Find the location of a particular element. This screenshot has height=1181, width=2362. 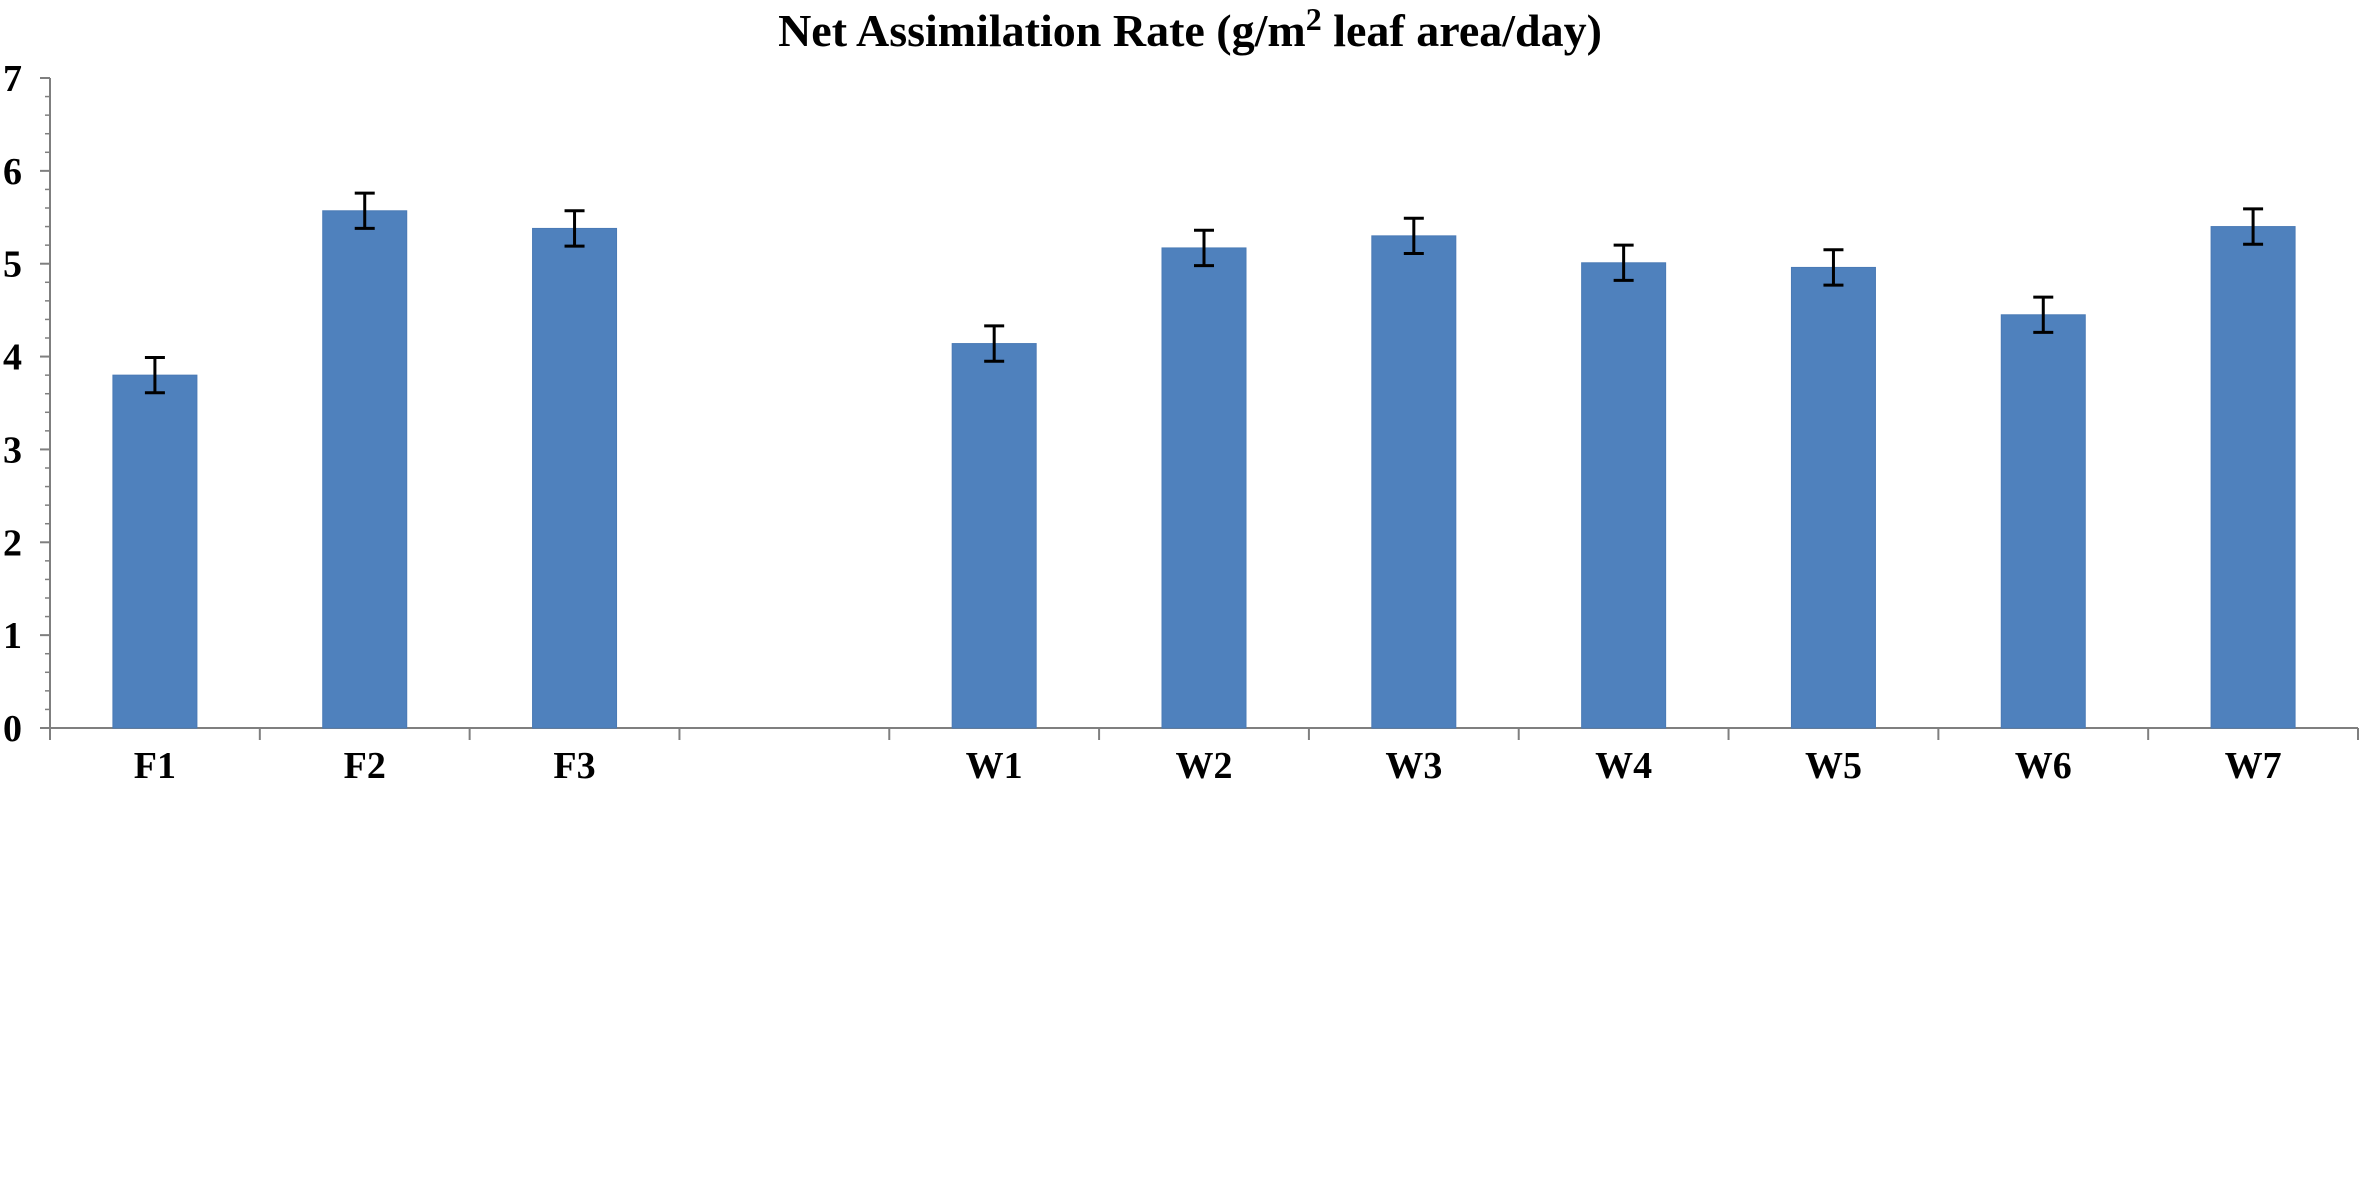

y-tick-label-3: 3 is located at coordinates (12, 450).